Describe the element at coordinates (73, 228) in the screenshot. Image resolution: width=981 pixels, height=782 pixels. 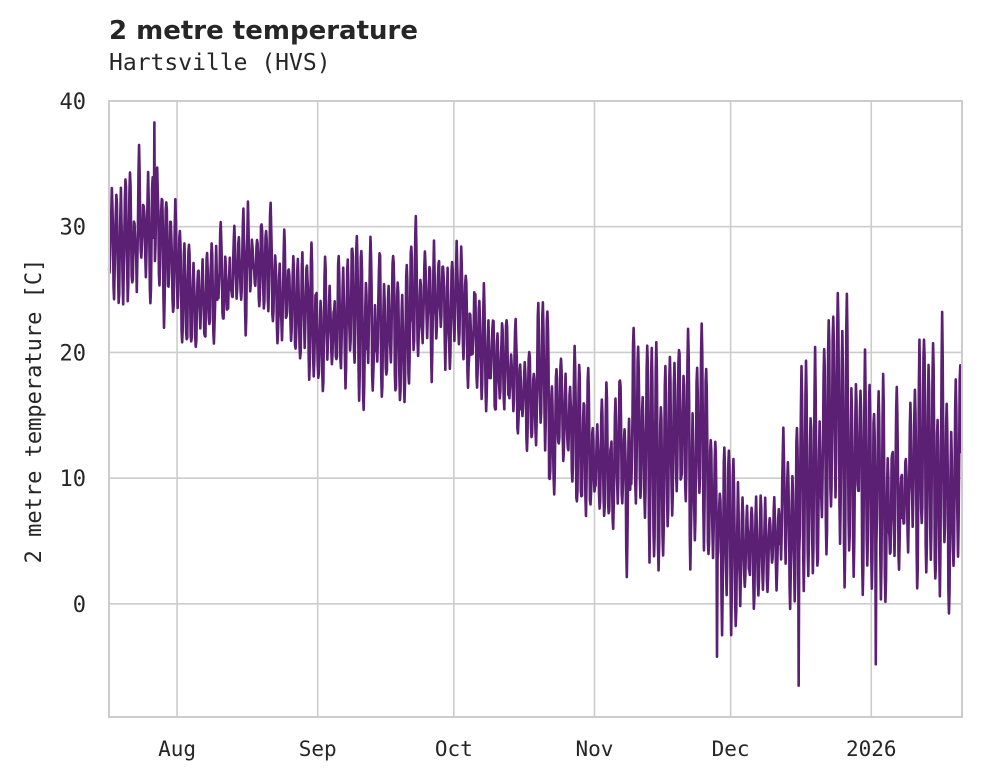
I see `y-tick-label: 30` at that location.